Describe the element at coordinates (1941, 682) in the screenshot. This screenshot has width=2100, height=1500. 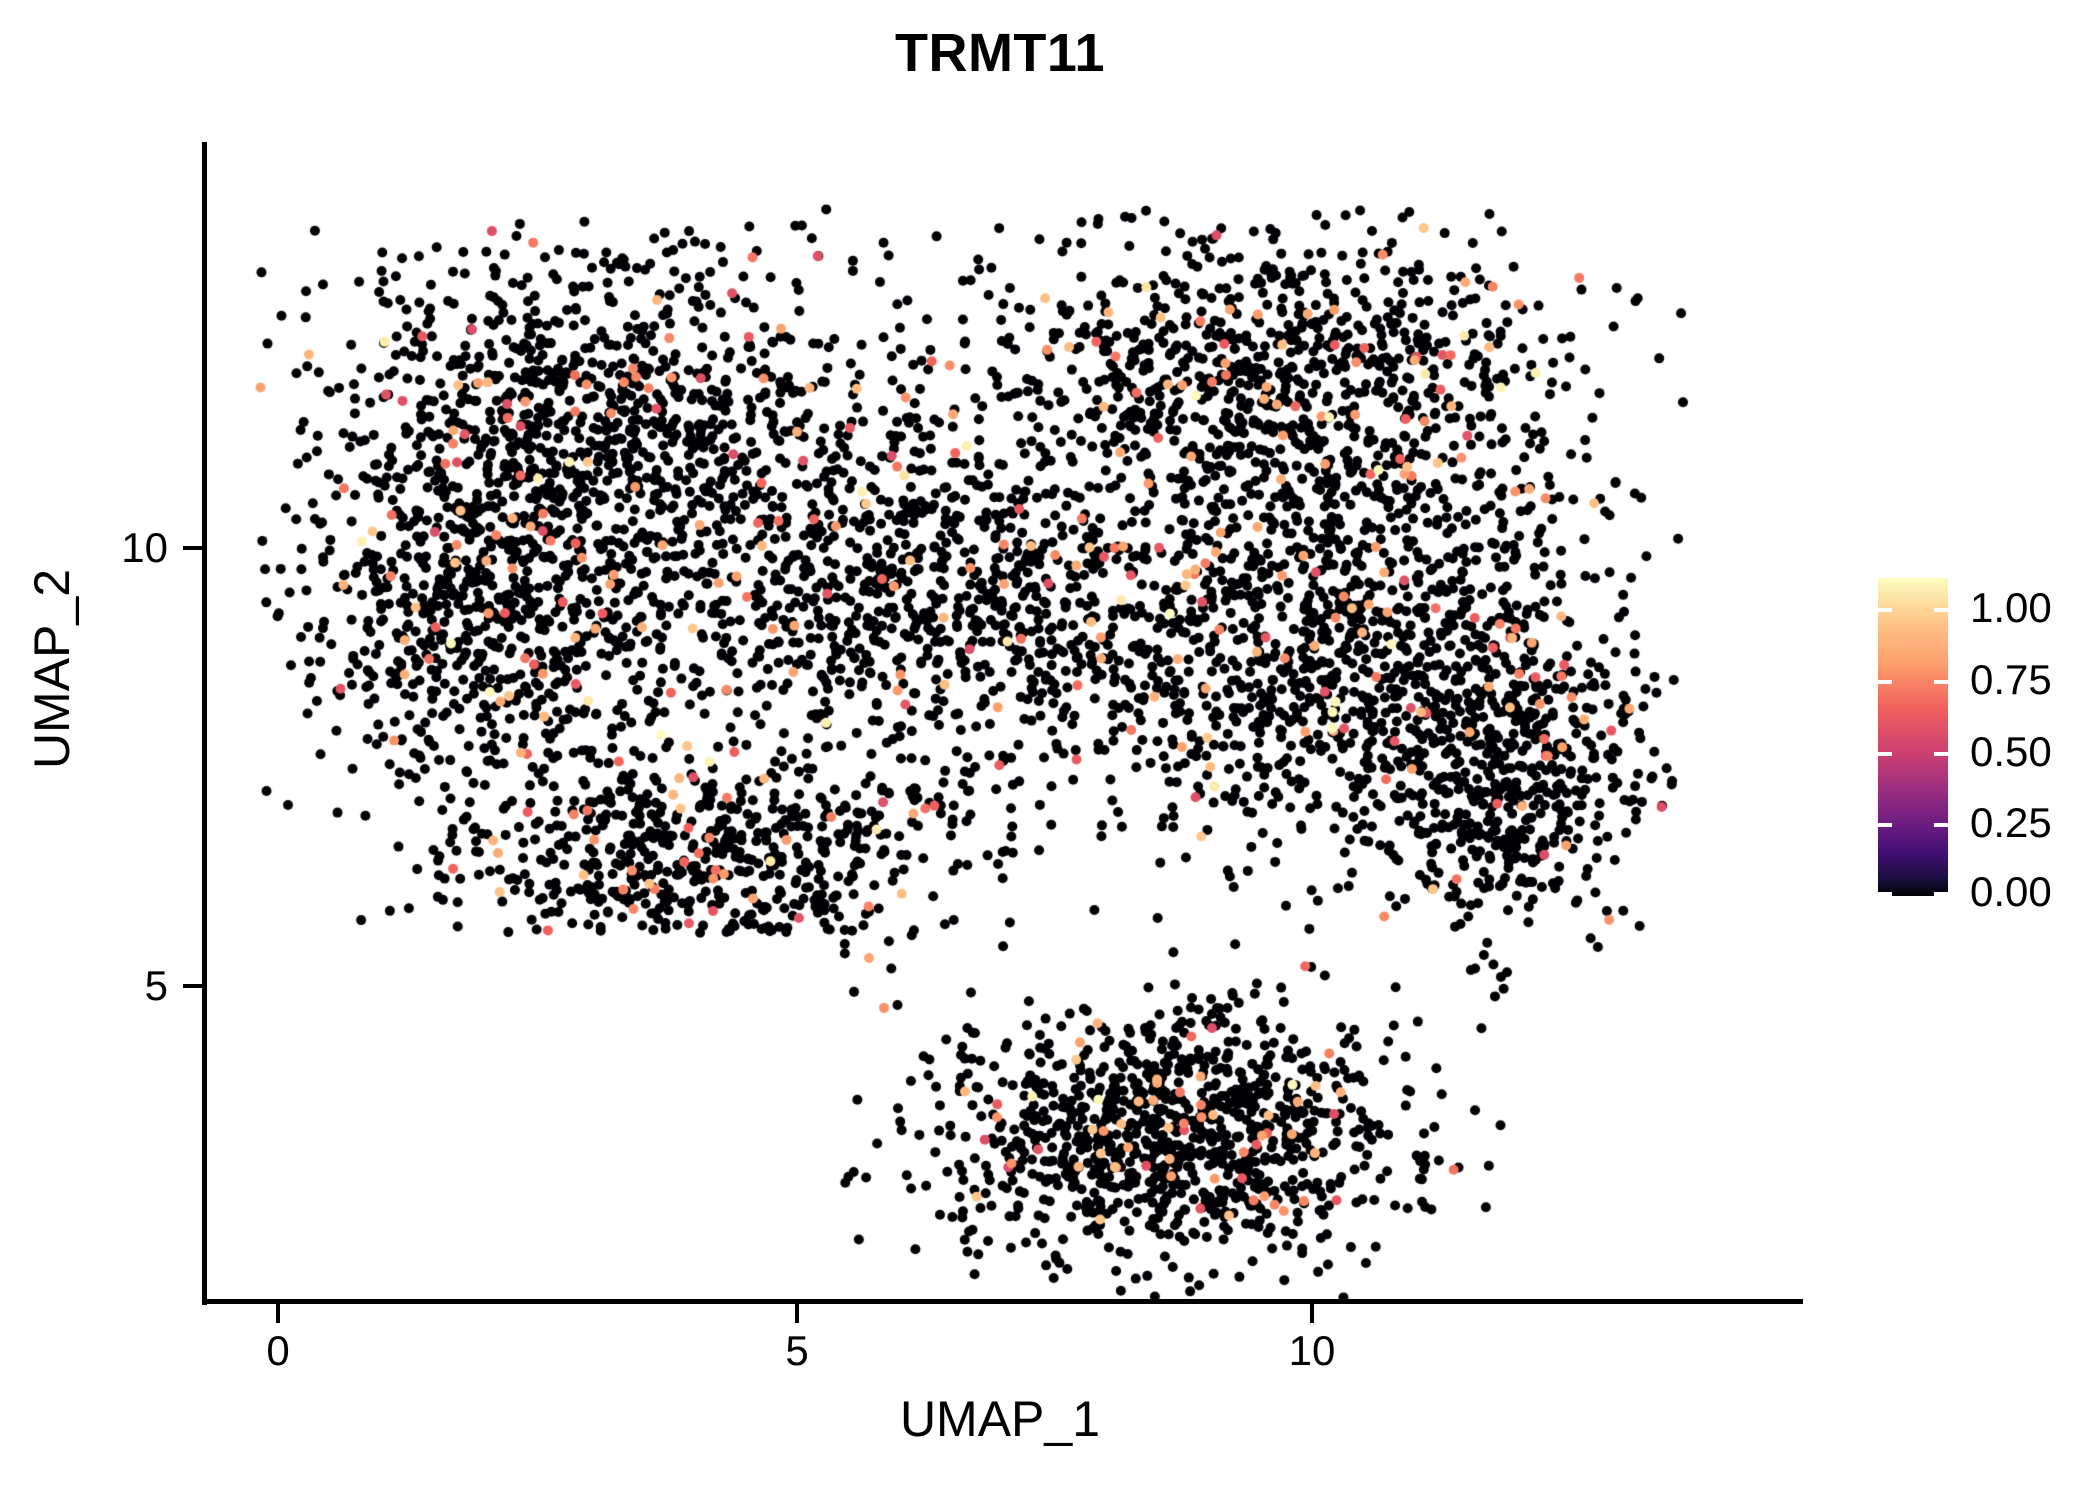
I see `colorbar-tick-2b` at that location.